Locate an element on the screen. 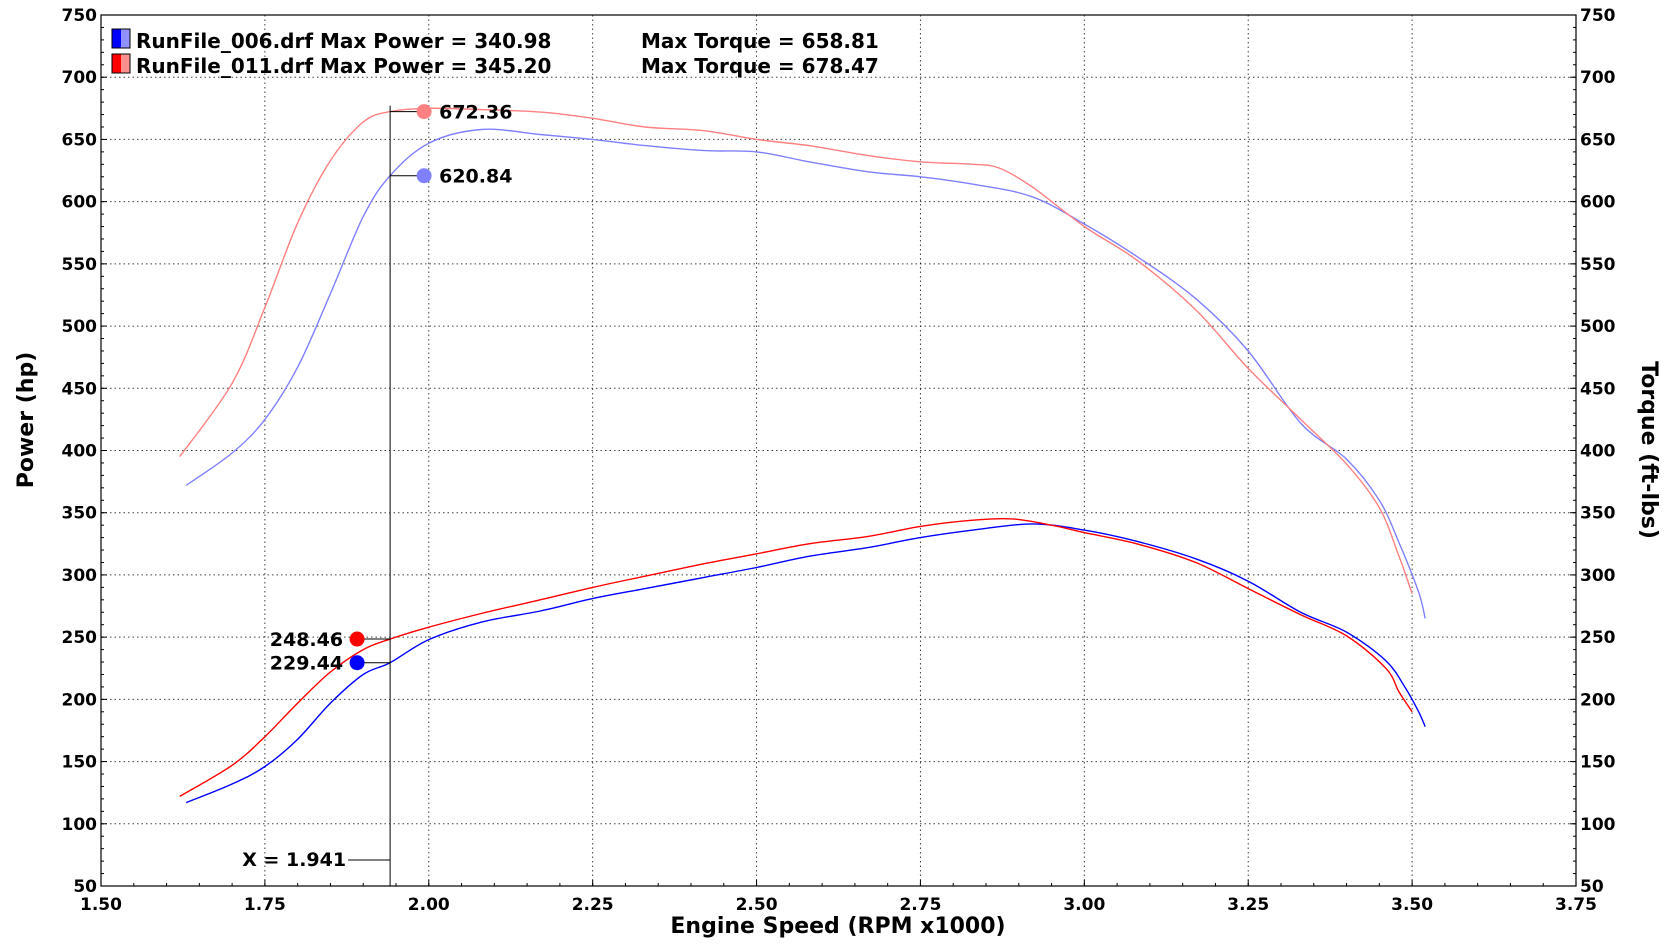 Image resolution: width=1665 pixels, height=944 pixels. y-left-tick-label: 450 is located at coordinates (80, 389).